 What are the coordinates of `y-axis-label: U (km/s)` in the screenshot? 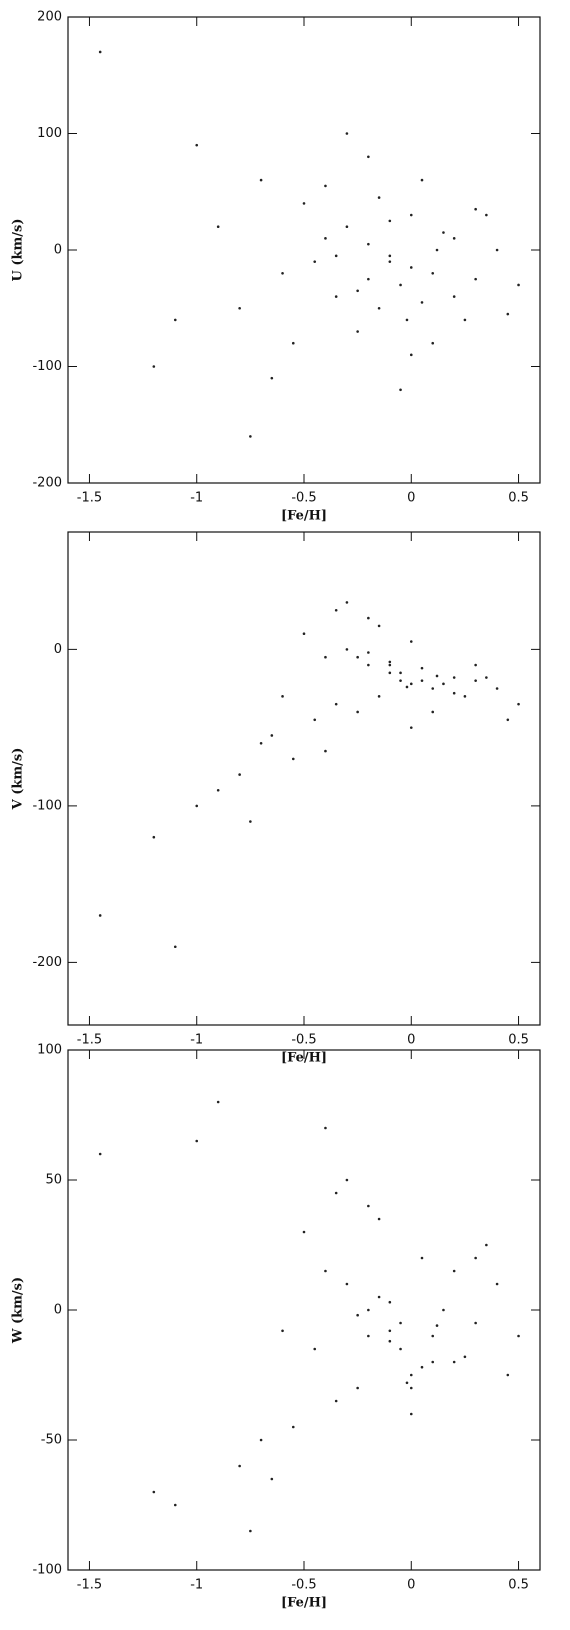 It's located at (18, 250).